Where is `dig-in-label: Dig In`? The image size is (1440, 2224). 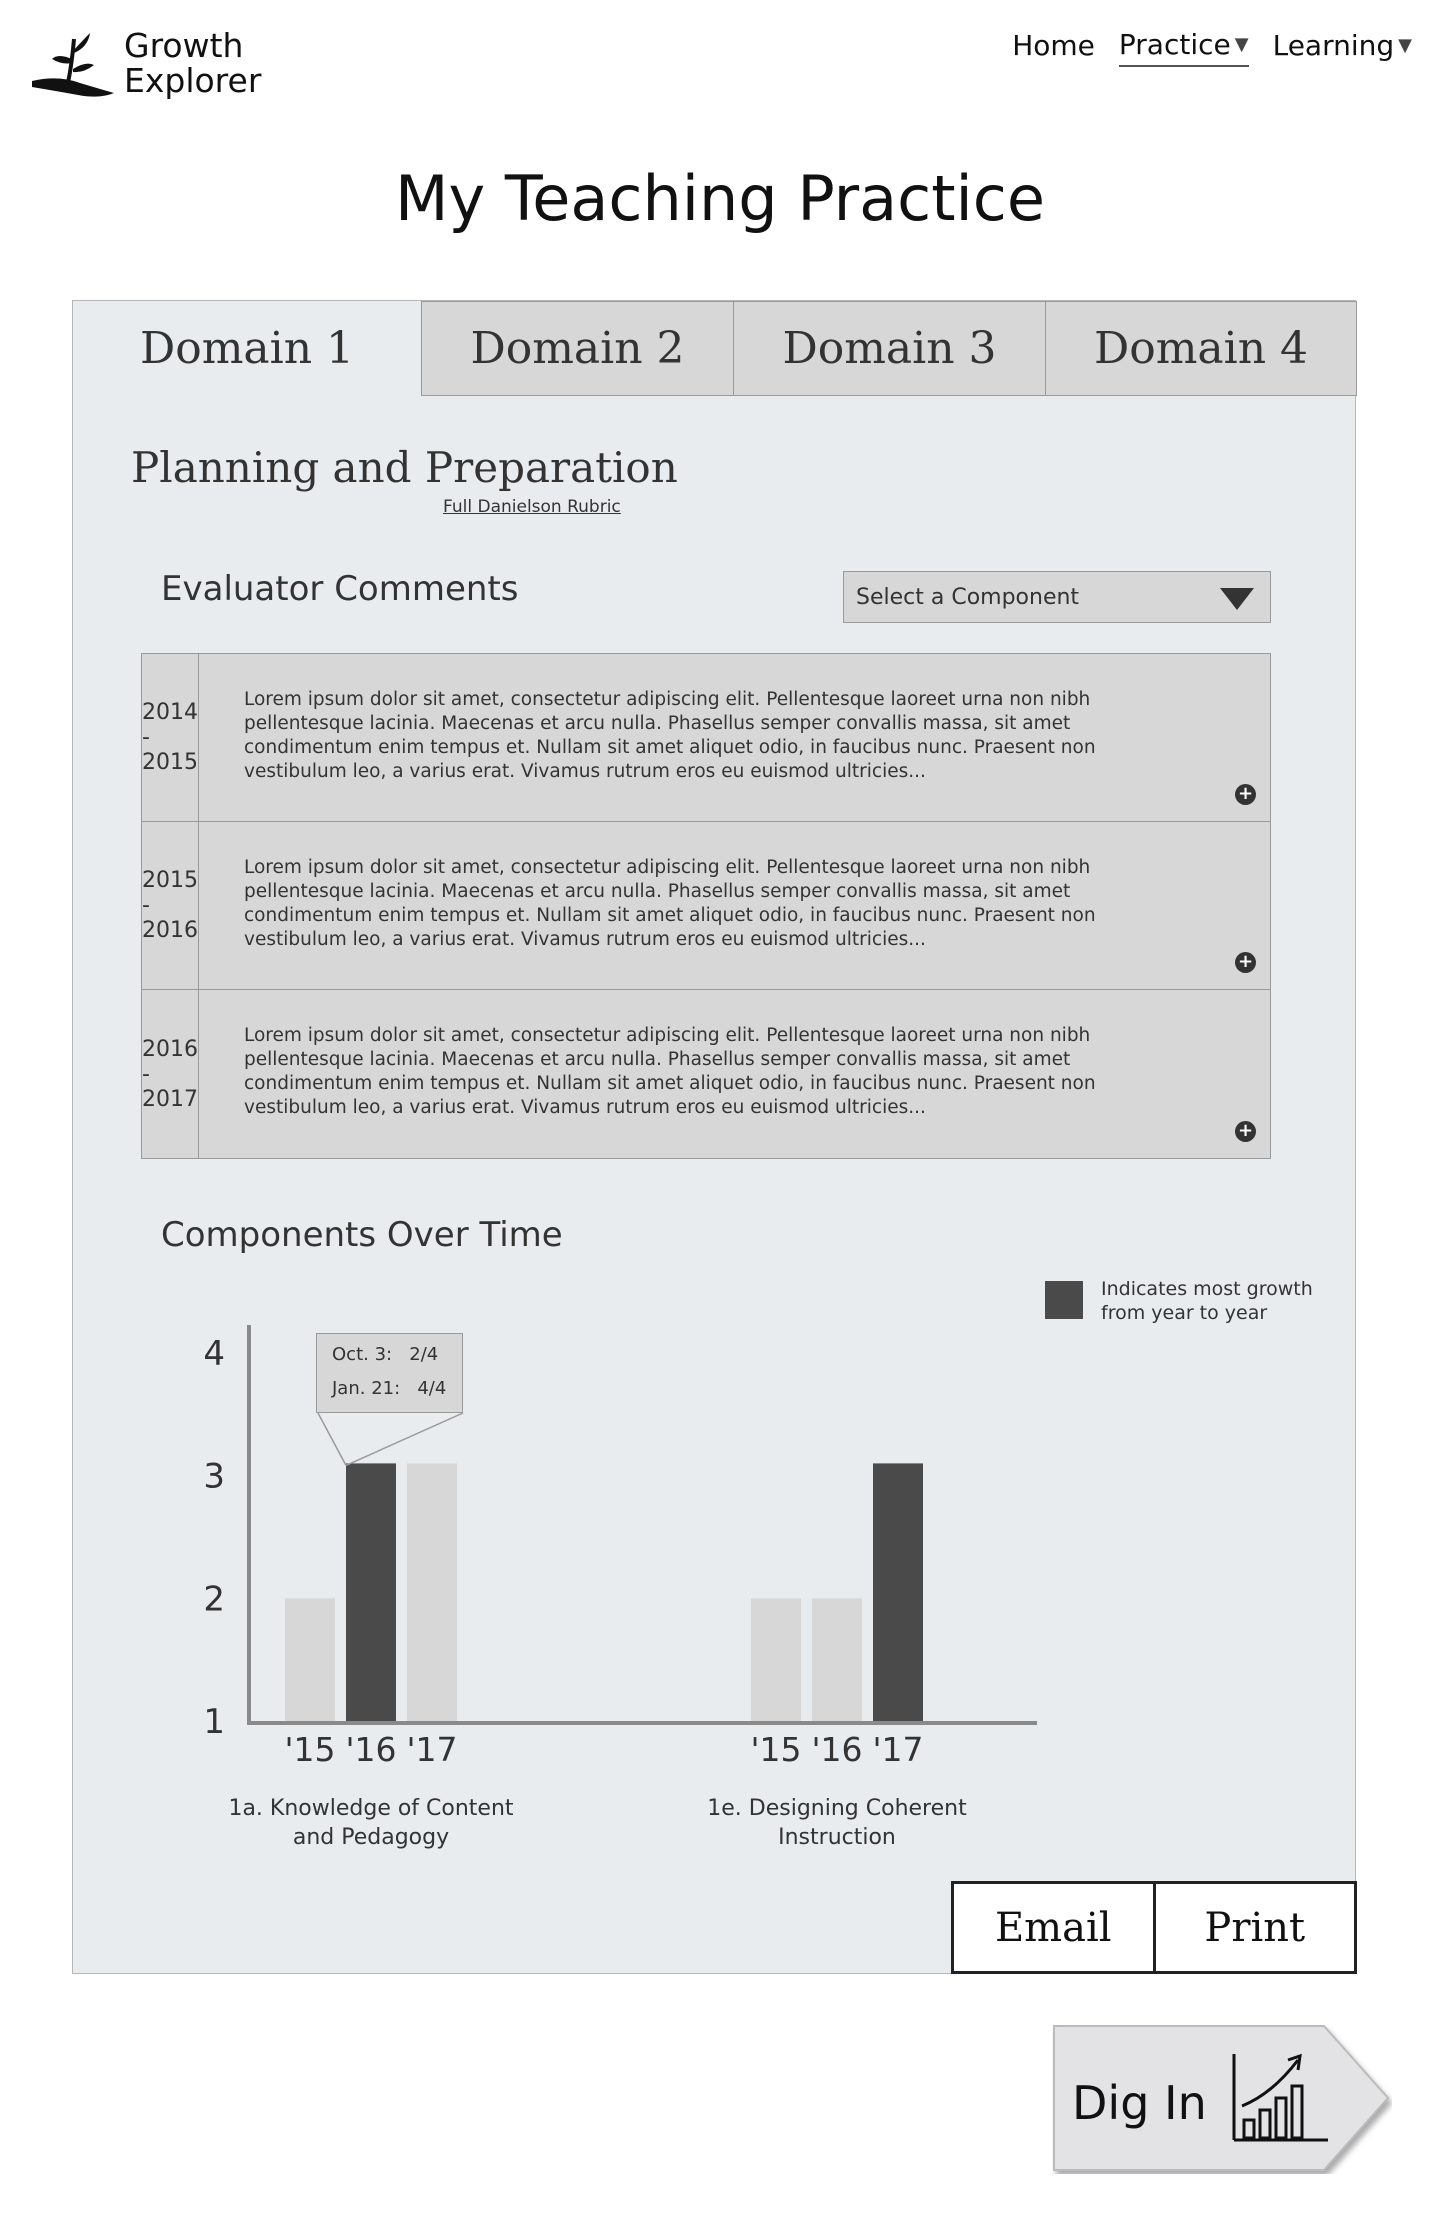
dig-in-label: Dig In is located at coordinates (1139, 2103).